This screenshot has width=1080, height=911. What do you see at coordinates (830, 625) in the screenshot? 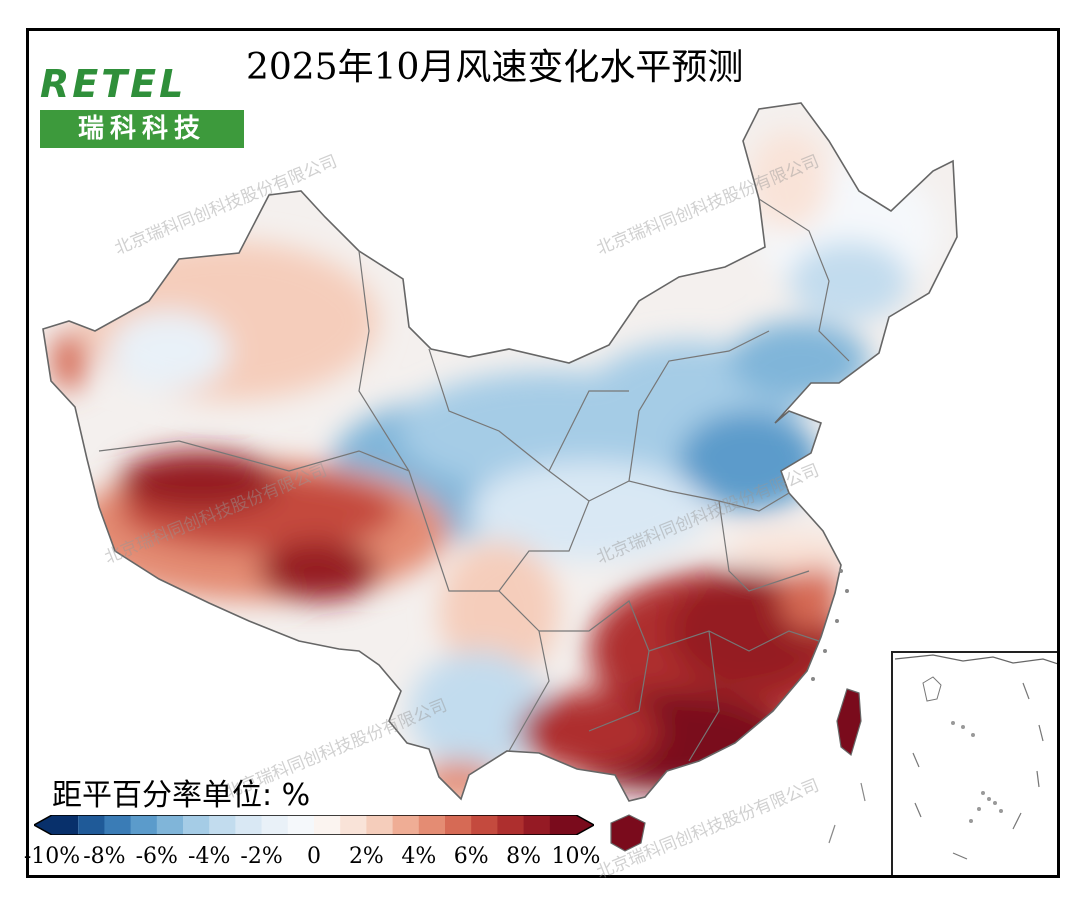
I see `coastal-islands` at bounding box center [830, 625].